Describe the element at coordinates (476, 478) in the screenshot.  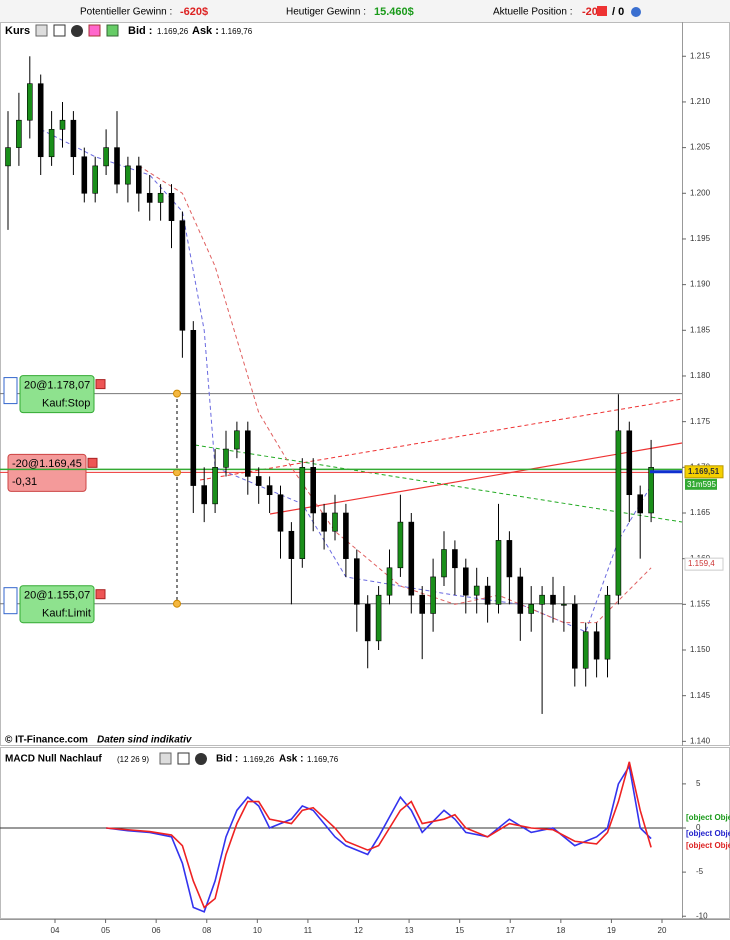
I see `trend-line` at that location.